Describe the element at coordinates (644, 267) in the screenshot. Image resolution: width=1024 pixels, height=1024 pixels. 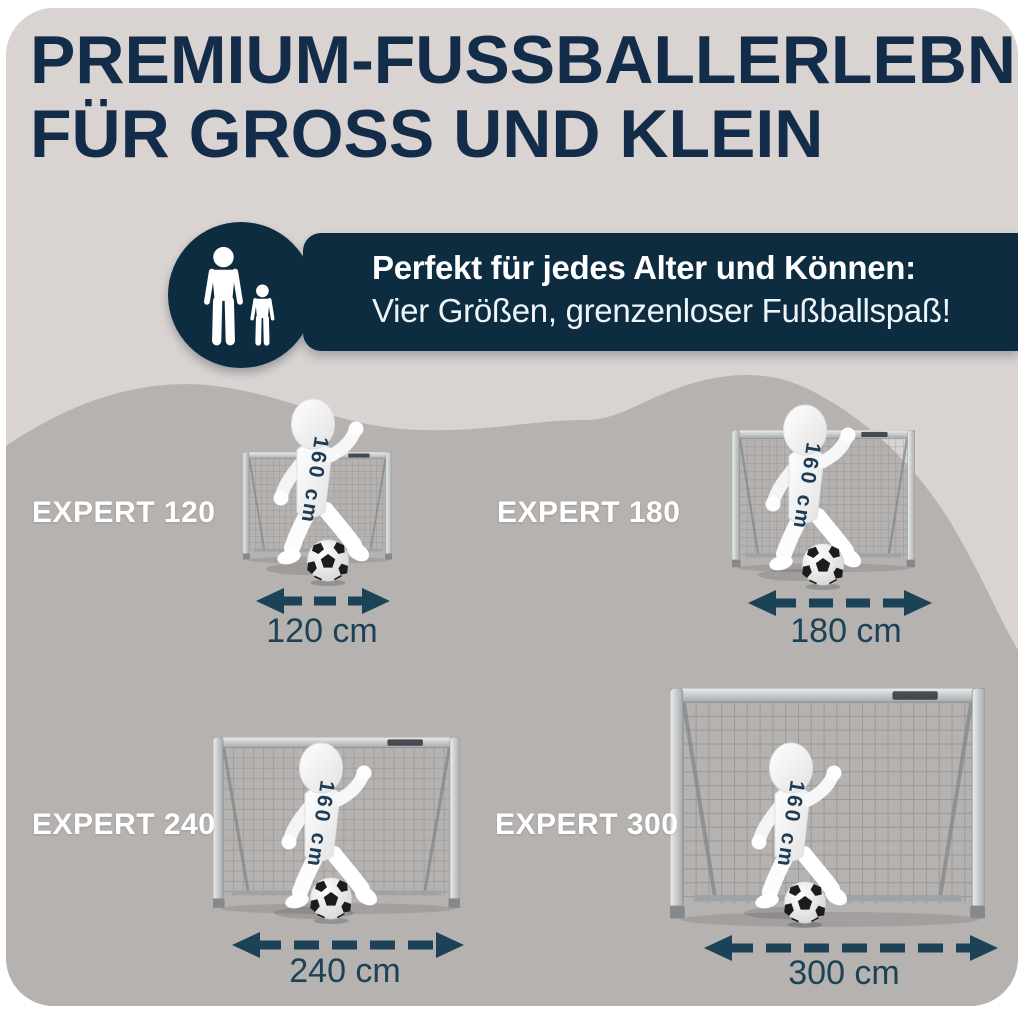
I see `banner-heading: Perfekt für jedes Alter und Können:` at that location.